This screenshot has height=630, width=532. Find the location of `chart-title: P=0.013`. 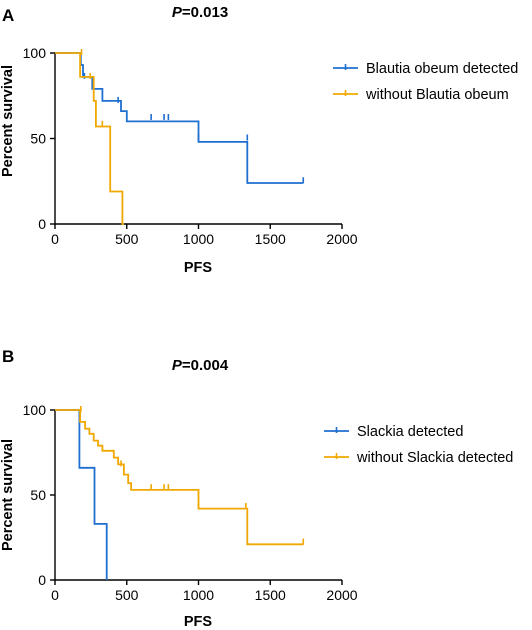

chart-title: P=0.013 is located at coordinates (200, 12).